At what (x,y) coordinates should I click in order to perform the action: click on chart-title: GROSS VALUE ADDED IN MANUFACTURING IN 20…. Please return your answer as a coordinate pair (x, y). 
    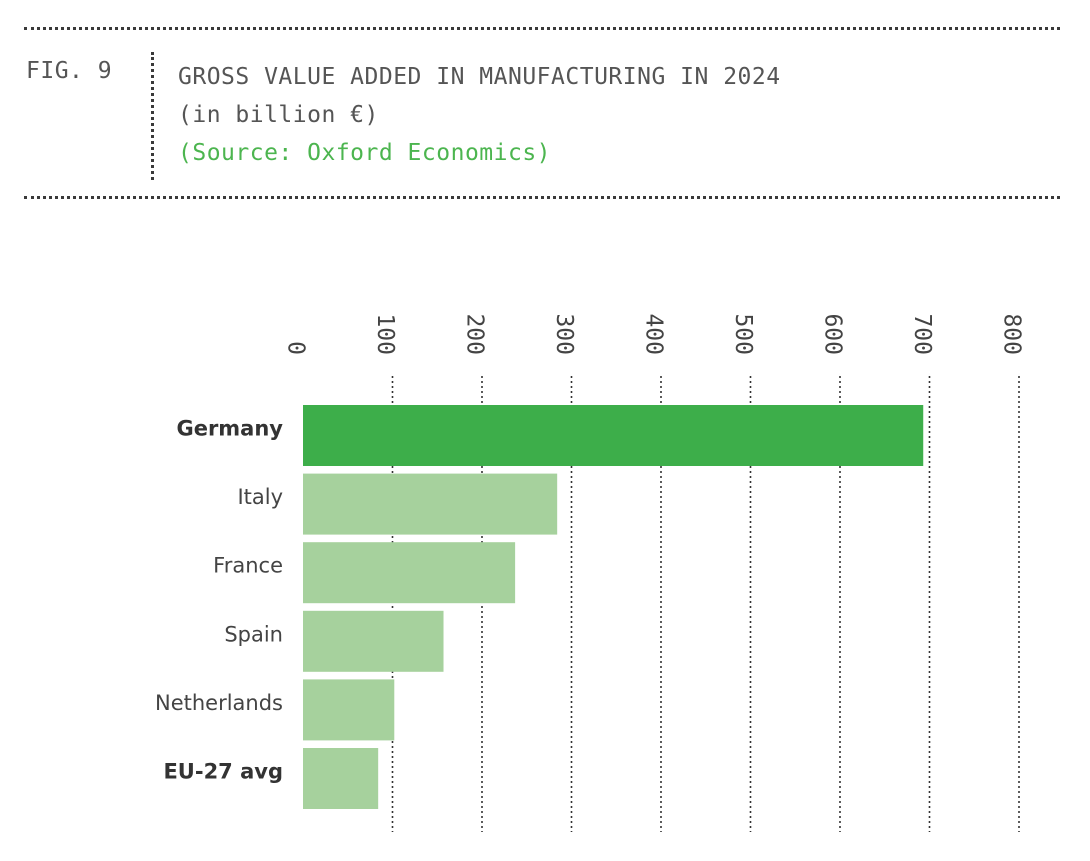
    Looking at the image, I should click on (479, 77).